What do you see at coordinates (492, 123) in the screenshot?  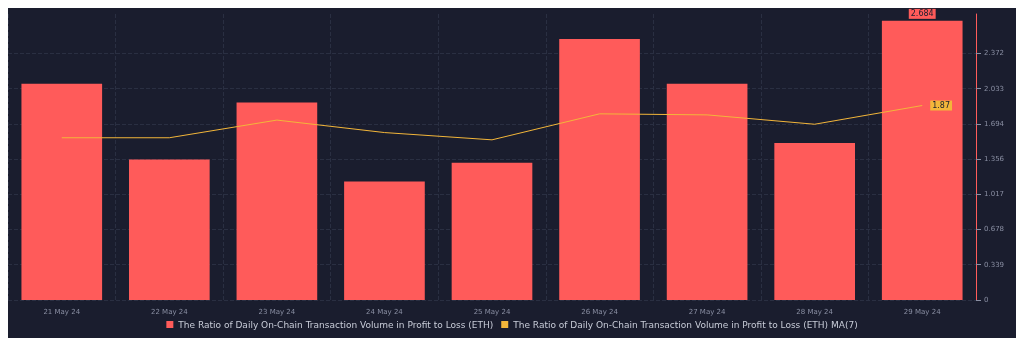 I see `line-series` at bounding box center [492, 123].